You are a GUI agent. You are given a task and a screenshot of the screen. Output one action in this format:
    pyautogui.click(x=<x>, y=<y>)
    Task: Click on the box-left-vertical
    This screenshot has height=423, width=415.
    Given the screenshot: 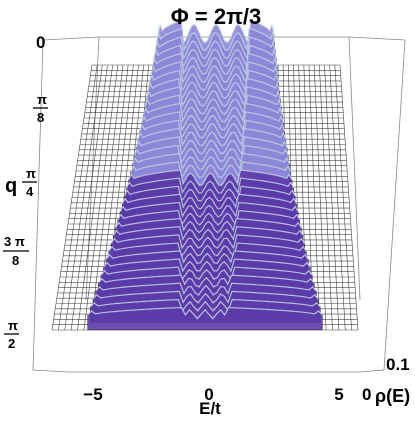 What is the action you would take?
    pyautogui.click(x=38, y=205)
    